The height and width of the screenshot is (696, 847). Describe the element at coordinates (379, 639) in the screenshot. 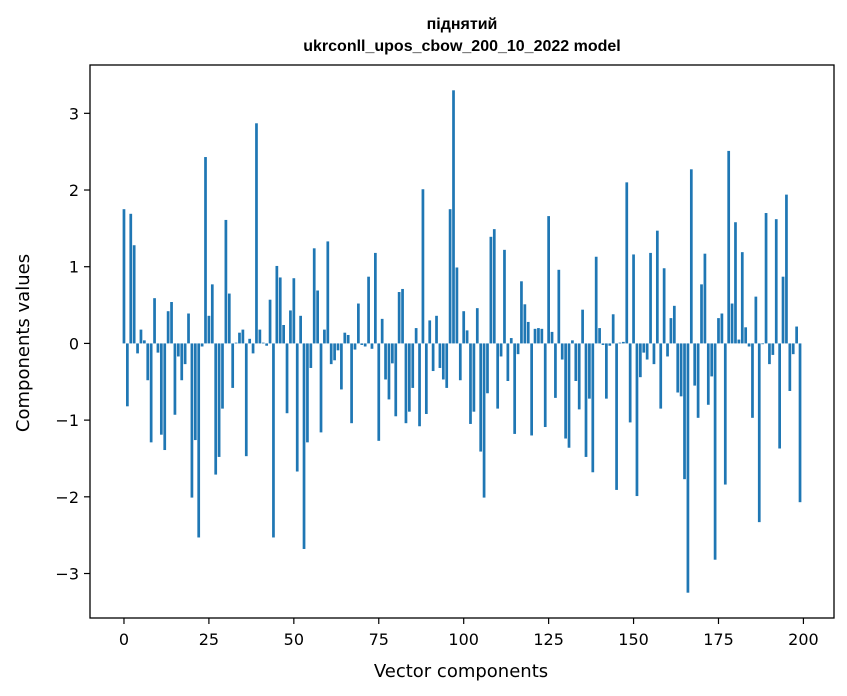

I see `x-tick-label: 75` at that location.